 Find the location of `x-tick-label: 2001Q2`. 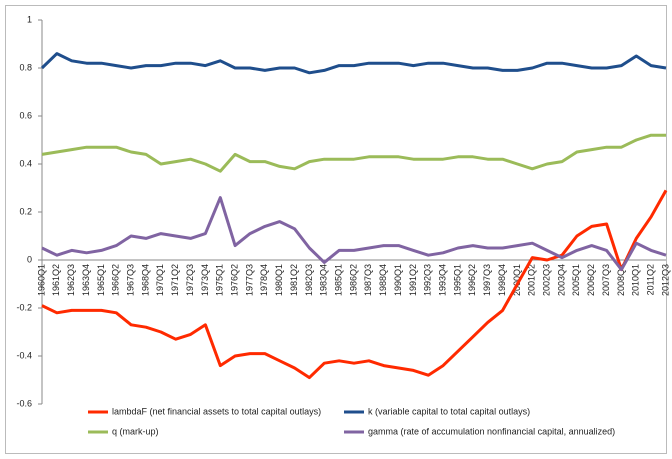

x-tick-label: 2001Q2 is located at coordinates (532, 280).